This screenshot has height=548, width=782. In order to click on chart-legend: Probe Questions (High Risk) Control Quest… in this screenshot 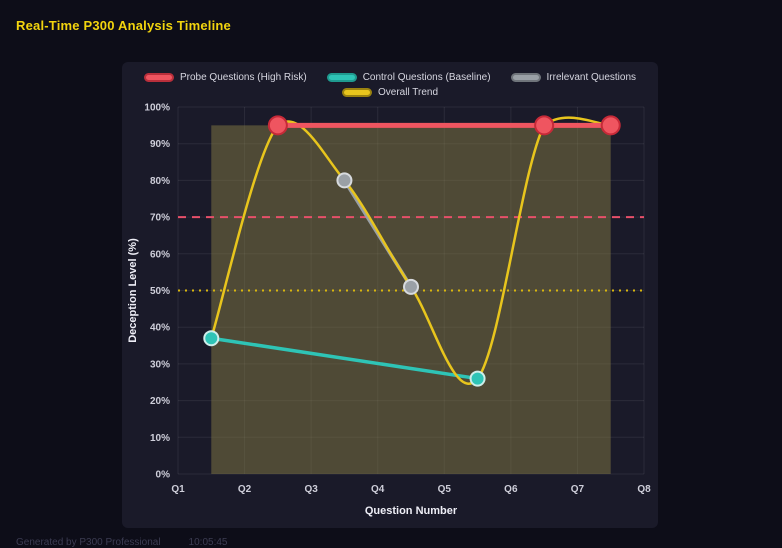, I will do `click(390, 82)`.